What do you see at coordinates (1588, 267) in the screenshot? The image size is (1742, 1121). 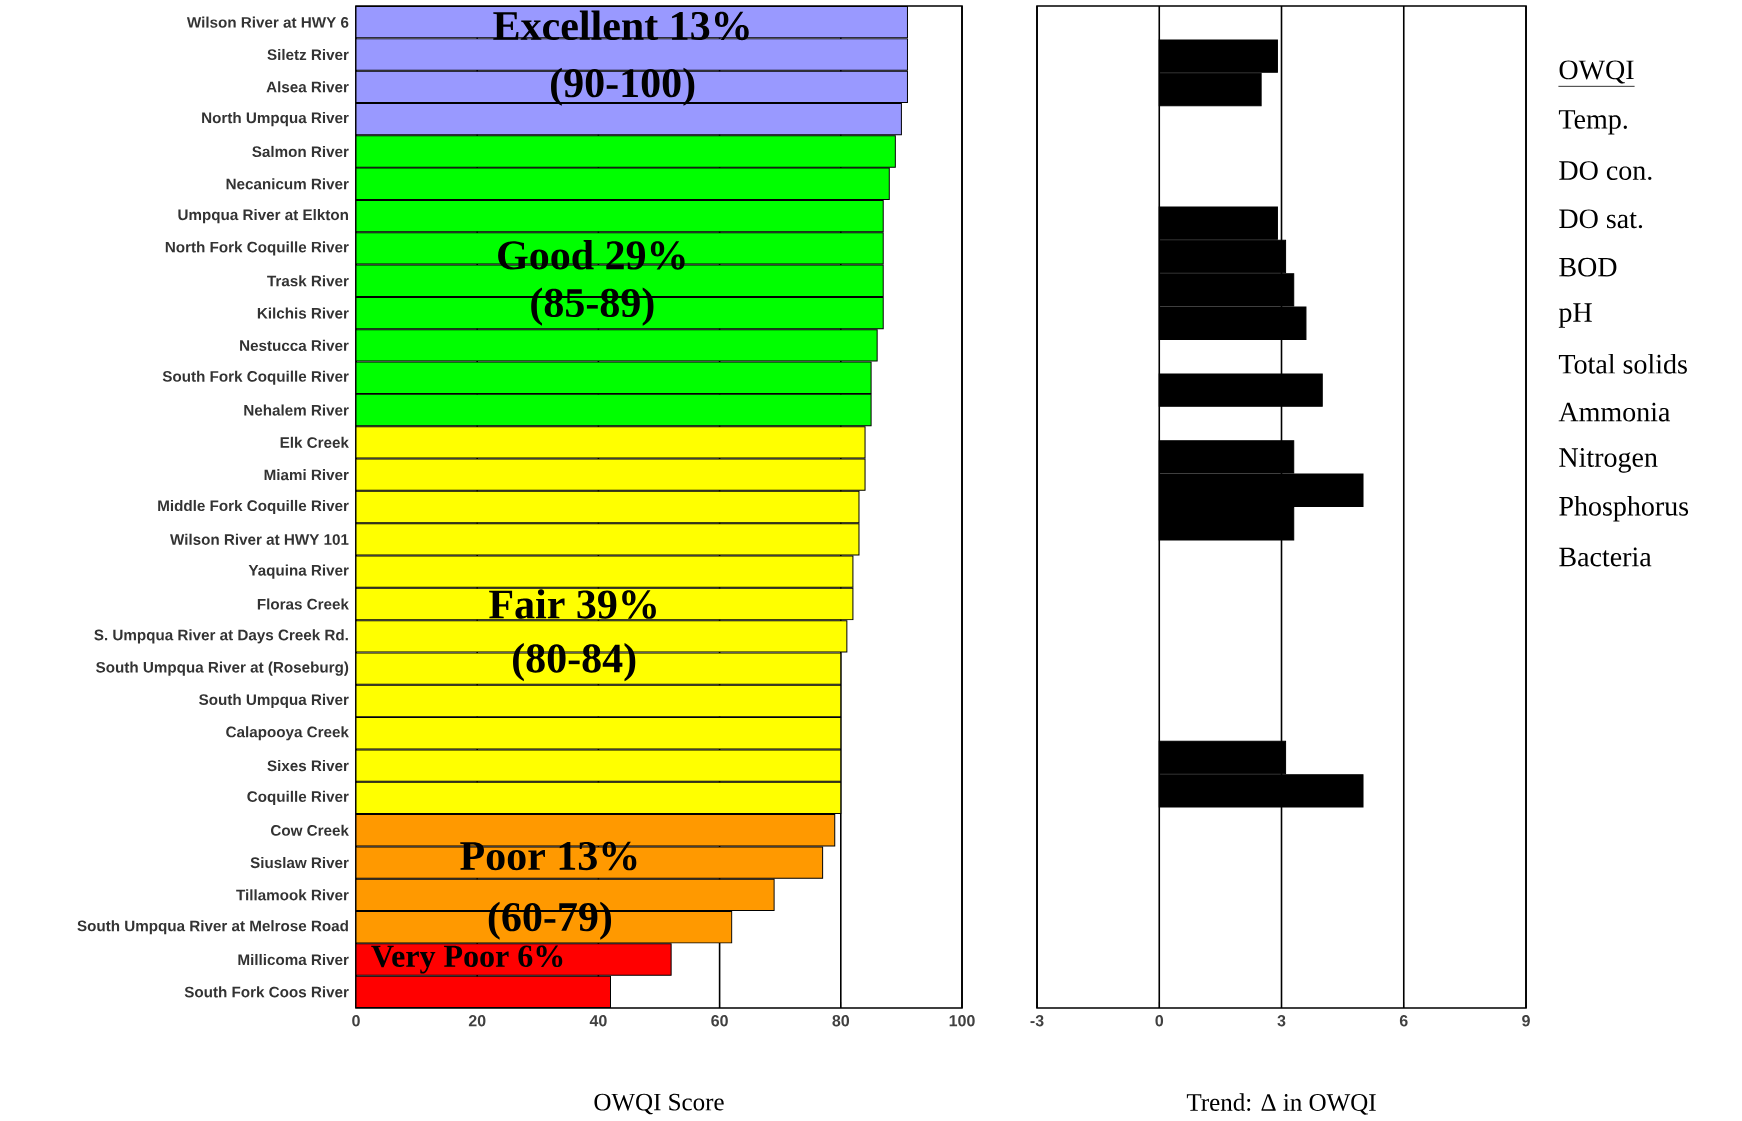 I see `text: BOD` at bounding box center [1588, 267].